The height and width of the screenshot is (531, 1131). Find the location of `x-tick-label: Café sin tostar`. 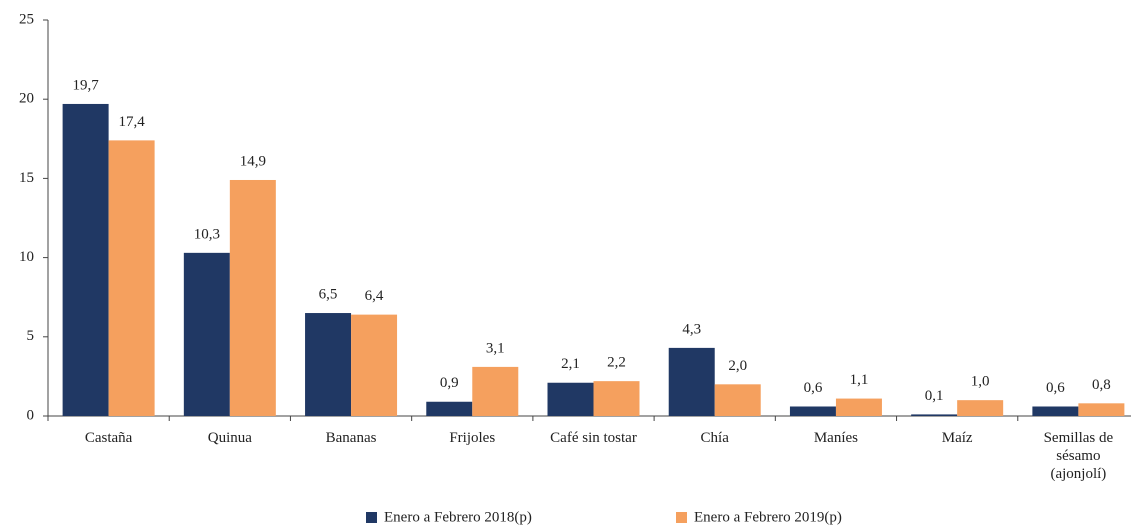

x-tick-label: Café sin tostar is located at coordinates (593, 438).